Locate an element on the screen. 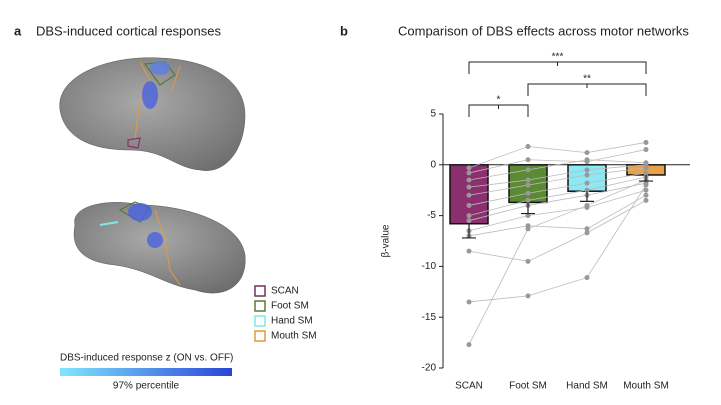 The image size is (721, 405). colorbar is located at coordinates (146, 372).